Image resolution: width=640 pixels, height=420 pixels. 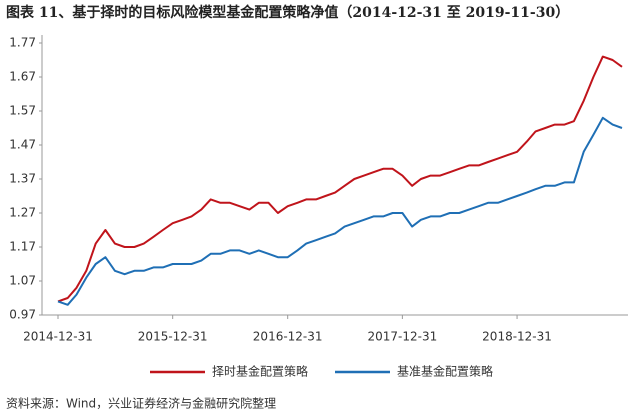 I want to click on y-tick-label: 1.67, so click(x=22, y=77).